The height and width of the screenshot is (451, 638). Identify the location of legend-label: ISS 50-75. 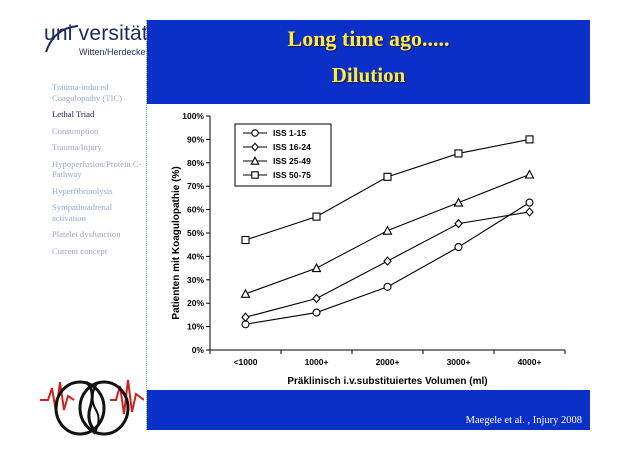
(292, 175).